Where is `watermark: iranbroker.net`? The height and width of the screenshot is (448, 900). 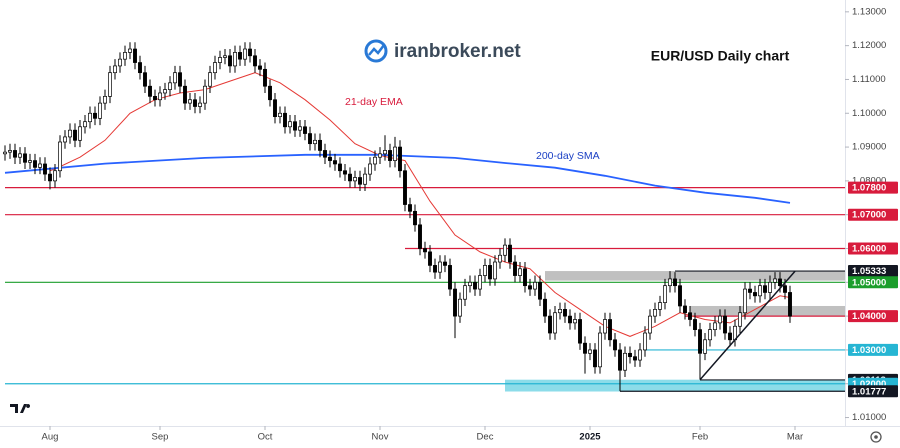
watermark: iranbroker.net is located at coordinates (442, 51).